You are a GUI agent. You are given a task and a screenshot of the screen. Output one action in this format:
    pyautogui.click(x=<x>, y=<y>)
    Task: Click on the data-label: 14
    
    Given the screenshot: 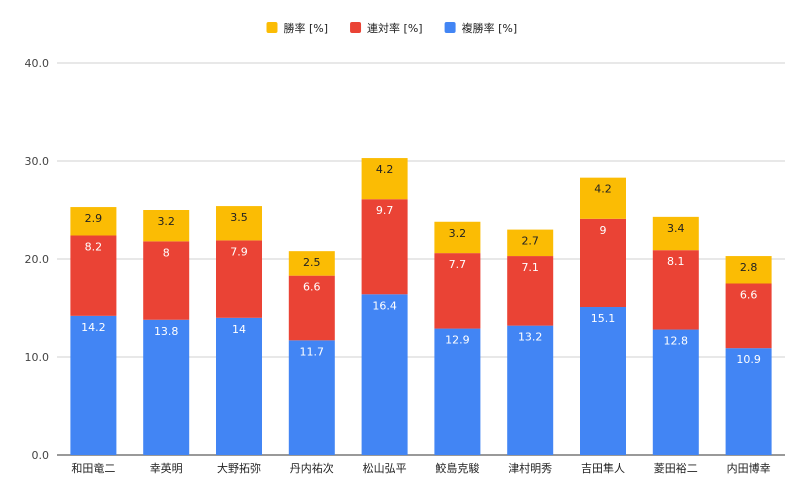 What is the action you would take?
    pyautogui.click(x=239, y=329)
    